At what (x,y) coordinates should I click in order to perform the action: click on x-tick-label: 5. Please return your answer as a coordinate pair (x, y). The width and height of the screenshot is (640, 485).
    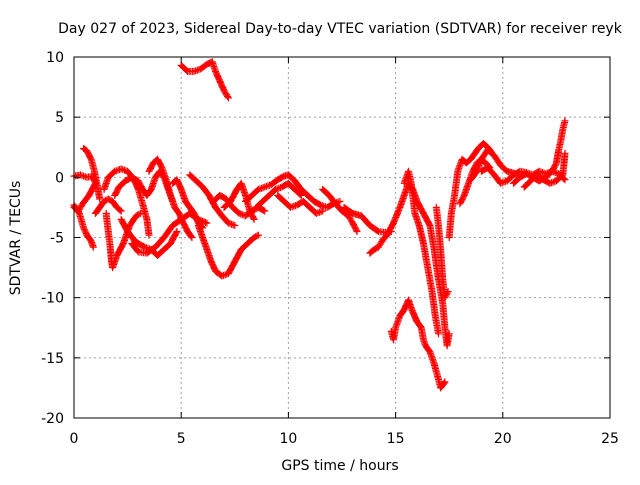
    Looking at the image, I should click on (181, 439).